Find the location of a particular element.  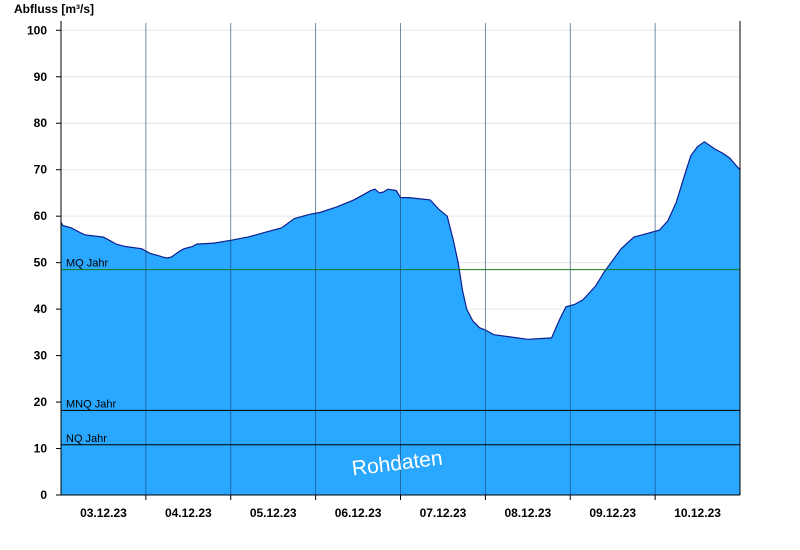

y-tick-label: 50 is located at coordinates (41, 263).